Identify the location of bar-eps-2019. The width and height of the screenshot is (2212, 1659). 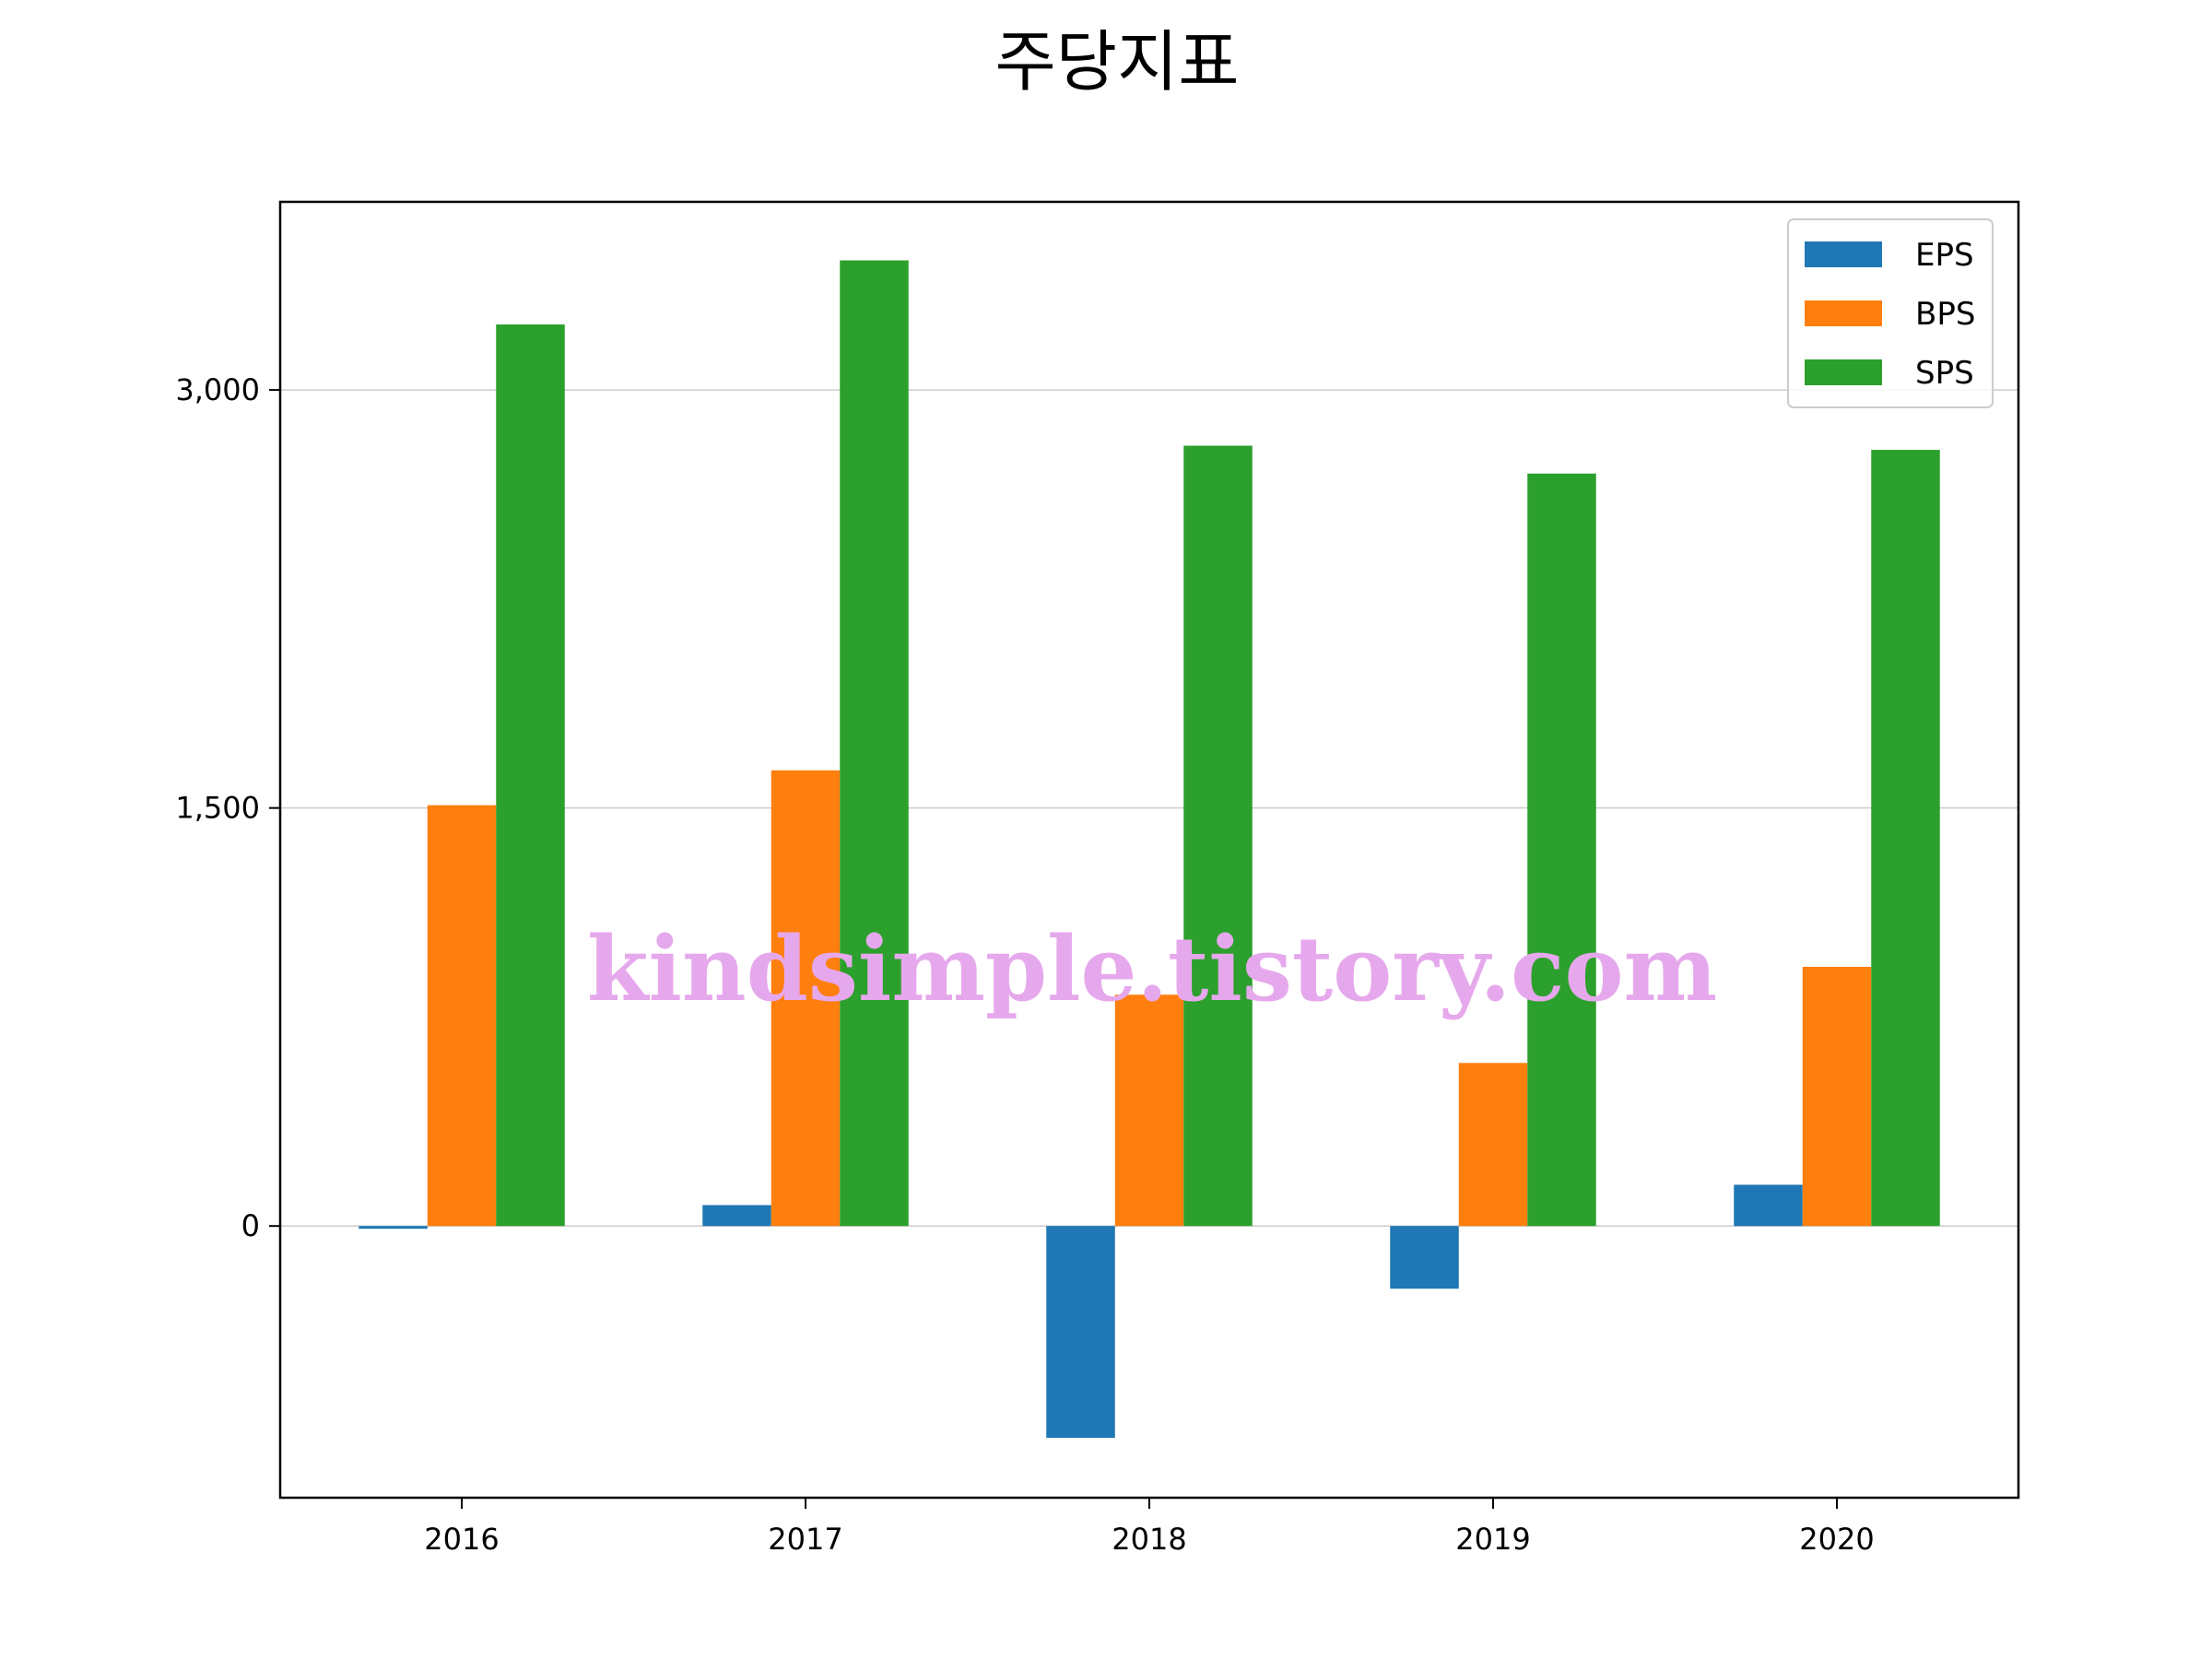
(1424, 1257).